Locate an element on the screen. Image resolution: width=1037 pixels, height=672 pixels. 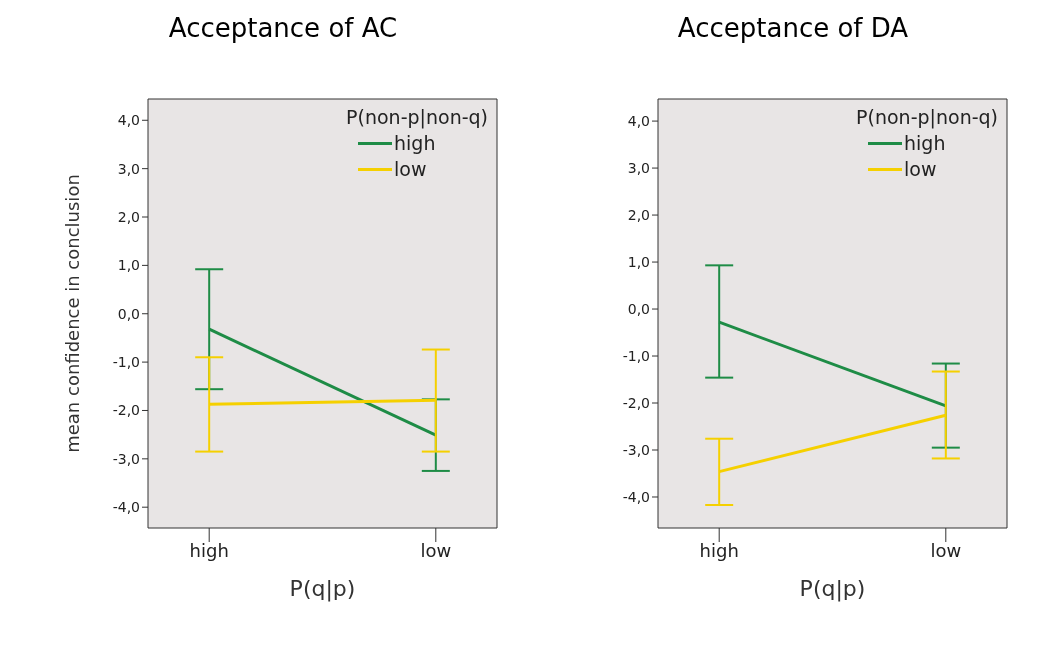
y-axis-title: mean confidence in conclusion is located at coordinates (73, 313).